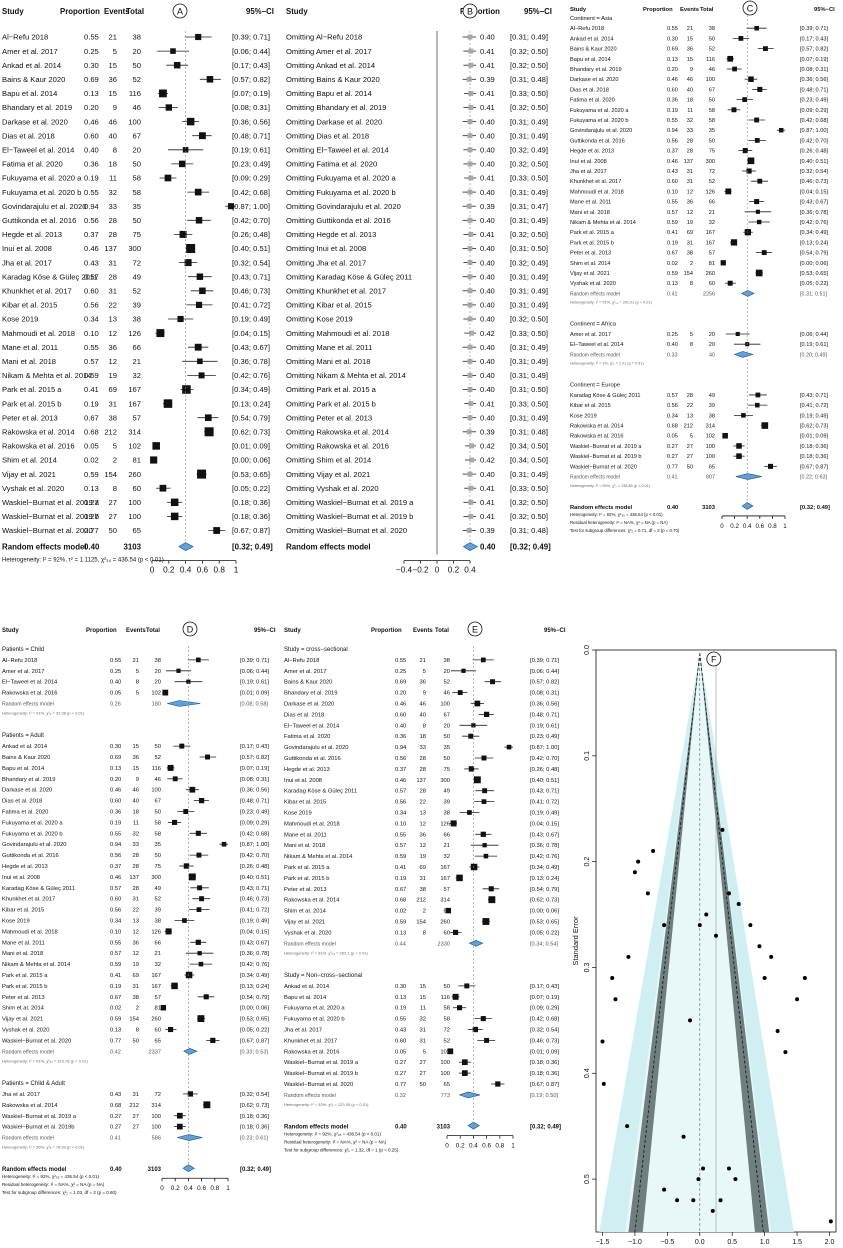 The image size is (843, 1248). What do you see at coordinates (423, 835) in the screenshot?
I see `events-value: 36` at bounding box center [423, 835].